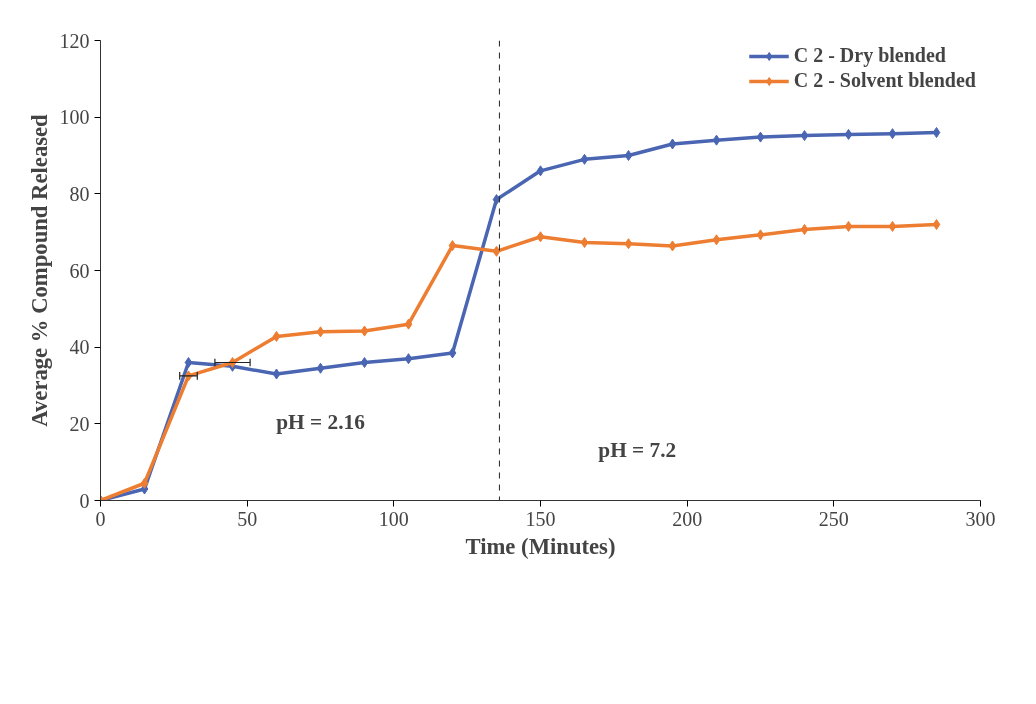 The width and height of the screenshot is (1036, 704). What do you see at coordinates (321, 422) in the screenshot?
I see `annotation: pH = 2.16` at bounding box center [321, 422].